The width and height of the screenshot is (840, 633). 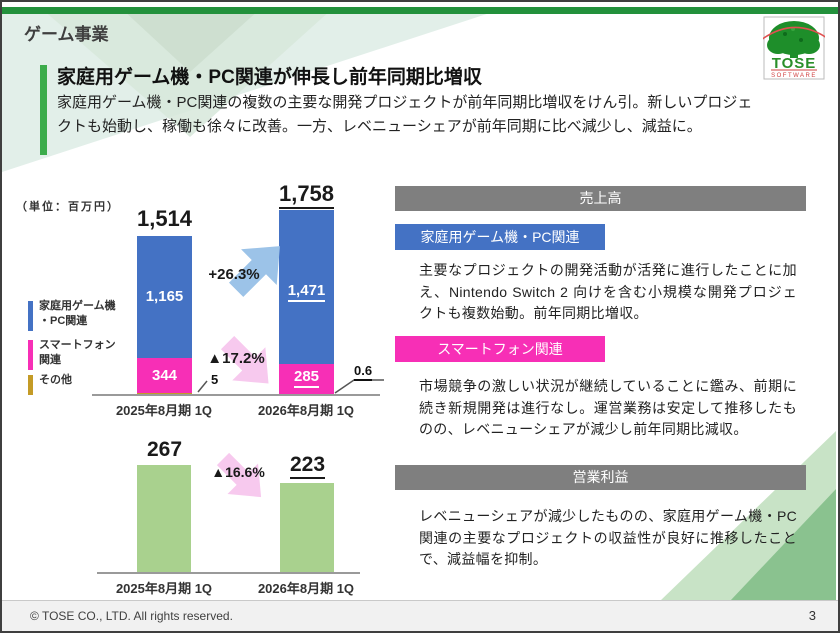 What do you see at coordinates (306, 195) in the screenshot?
I see `sales-total-2026: 1,758` at bounding box center [306, 195].